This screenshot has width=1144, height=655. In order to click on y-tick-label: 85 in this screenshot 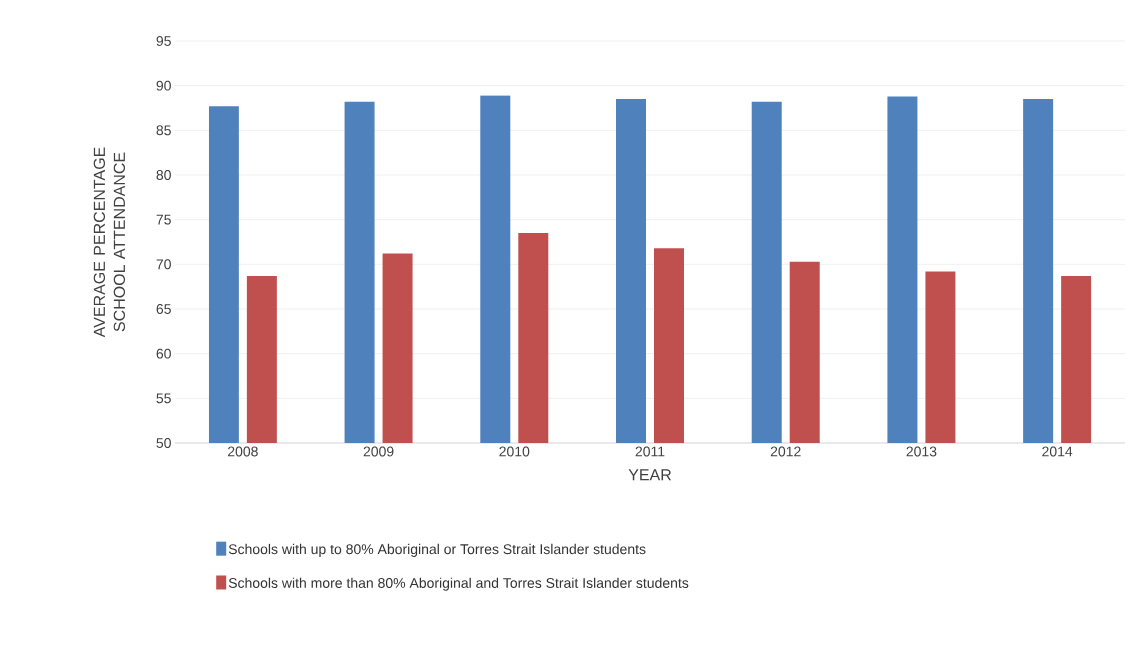, I will do `click(163, 130)`.